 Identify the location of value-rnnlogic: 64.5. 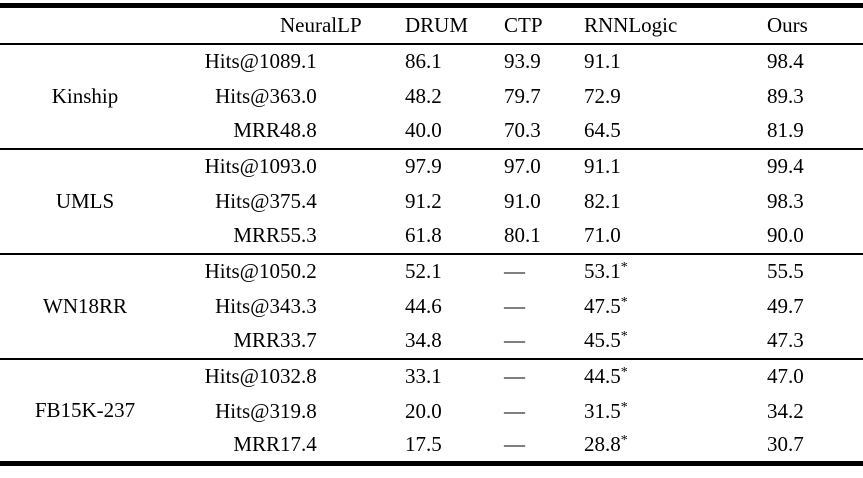
(675, 131).